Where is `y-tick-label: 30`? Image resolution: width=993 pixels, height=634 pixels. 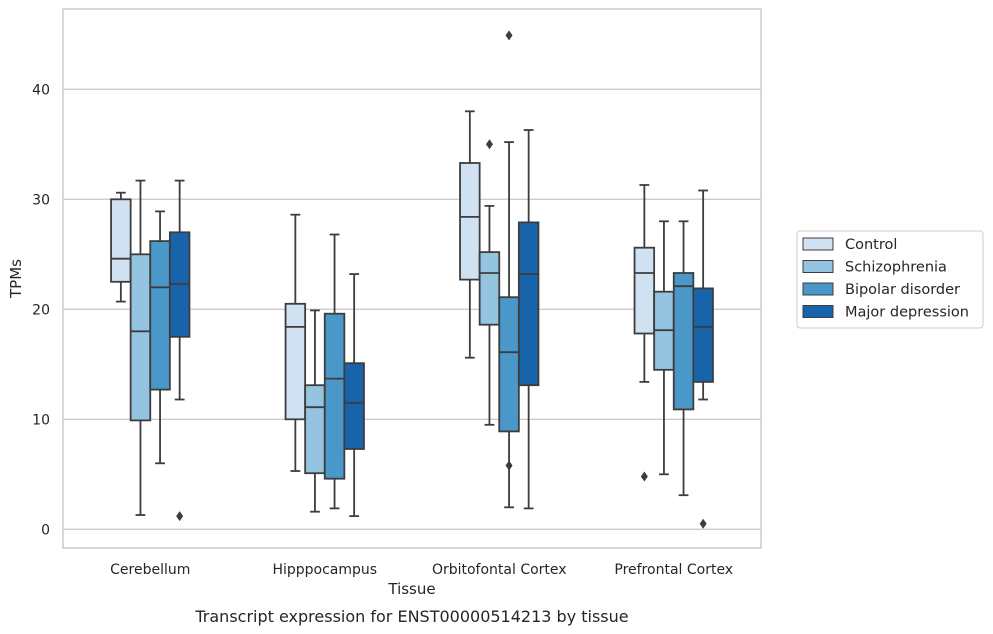
y-tick-label: 30 is located at coordinates (41, 200).